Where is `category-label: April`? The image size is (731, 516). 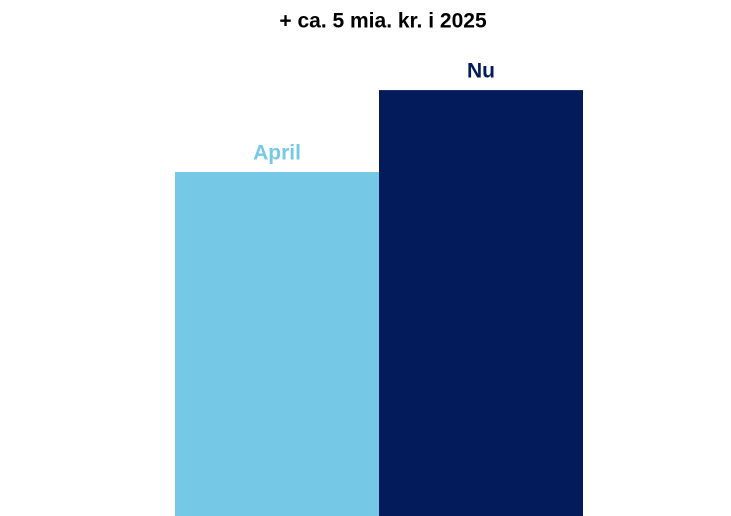 category-label: April is located at coordinates (277, 153).